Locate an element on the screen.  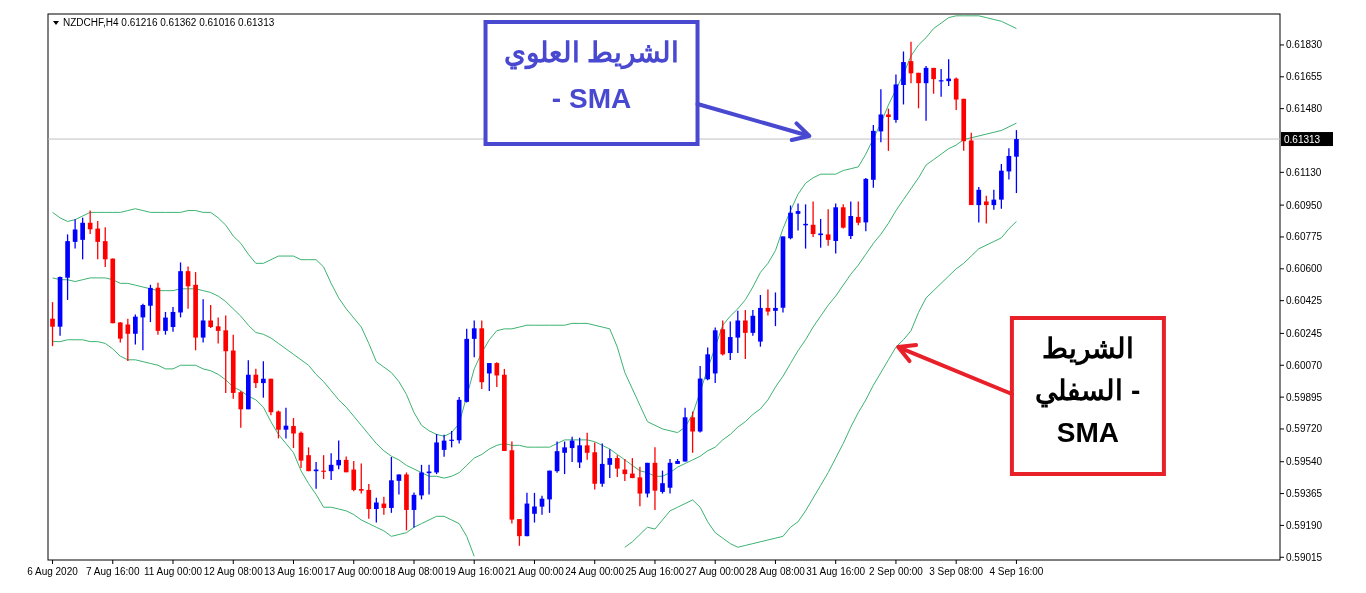
y-tick-label: 0.59365 is located at coordinates (1304, 494).